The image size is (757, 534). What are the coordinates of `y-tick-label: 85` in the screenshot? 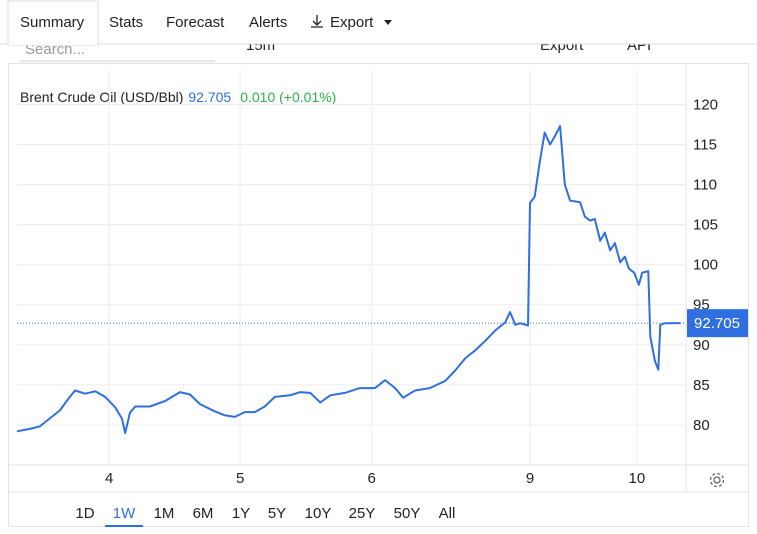 It's located at (701, 385).